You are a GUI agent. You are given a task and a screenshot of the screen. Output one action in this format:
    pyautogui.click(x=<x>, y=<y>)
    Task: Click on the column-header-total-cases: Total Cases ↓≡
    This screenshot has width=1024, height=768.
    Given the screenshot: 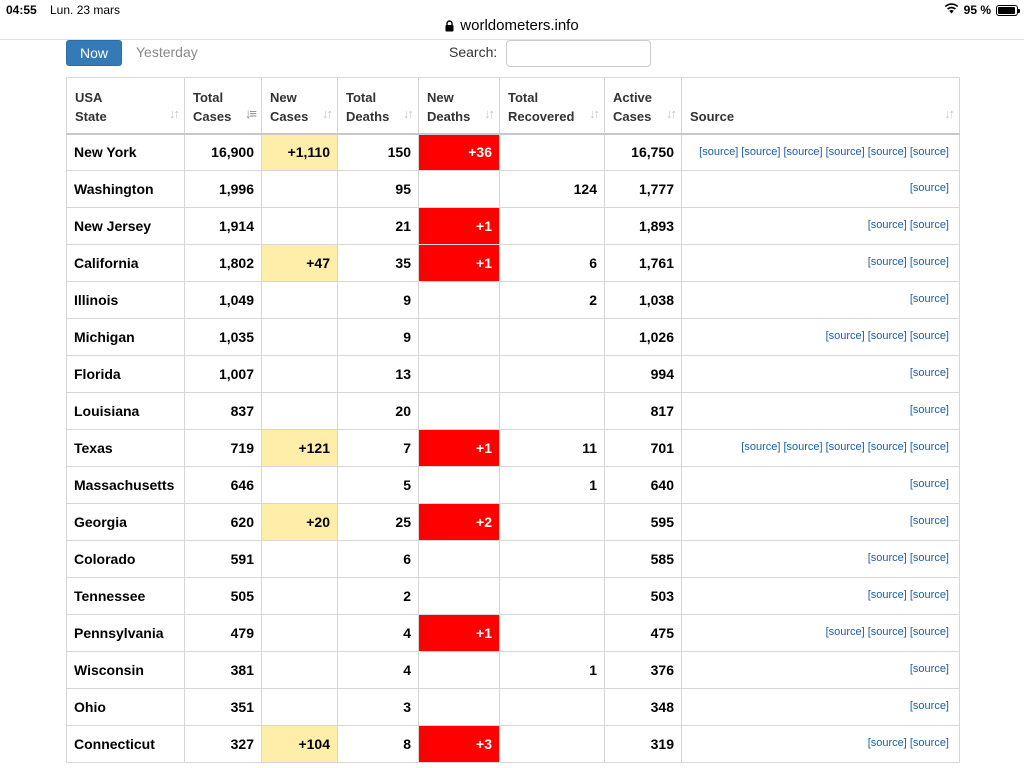 What is the action you would take?
    pyautogui.click(x=223, y=106)
    